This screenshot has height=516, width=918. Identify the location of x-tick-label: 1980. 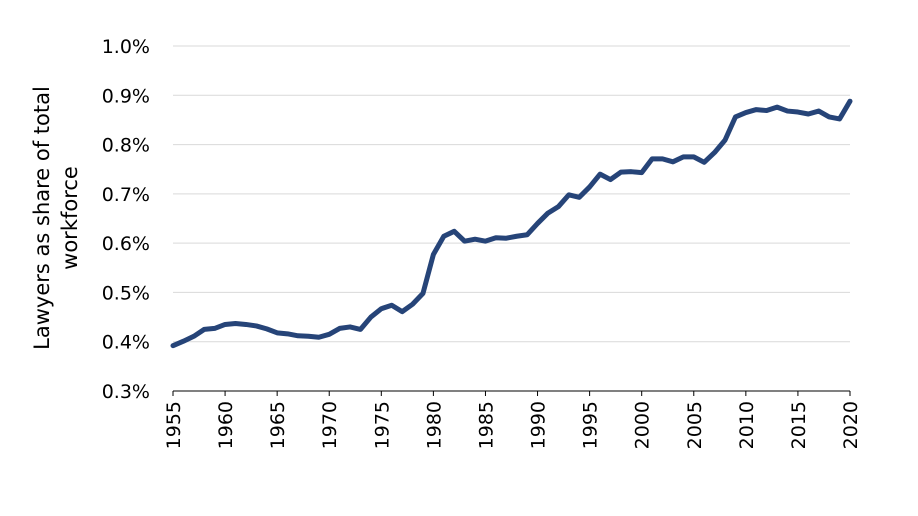
(434, 425).